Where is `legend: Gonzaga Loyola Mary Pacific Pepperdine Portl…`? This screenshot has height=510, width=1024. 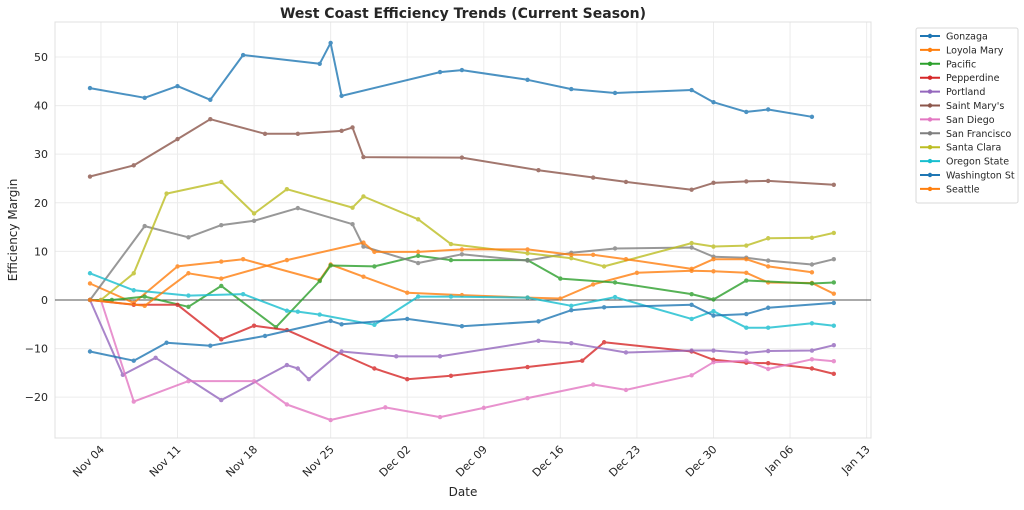
legend: Gonzaga Loyola Mary Pacific Pepperdine Portl… is located at coordinates (967, 115).